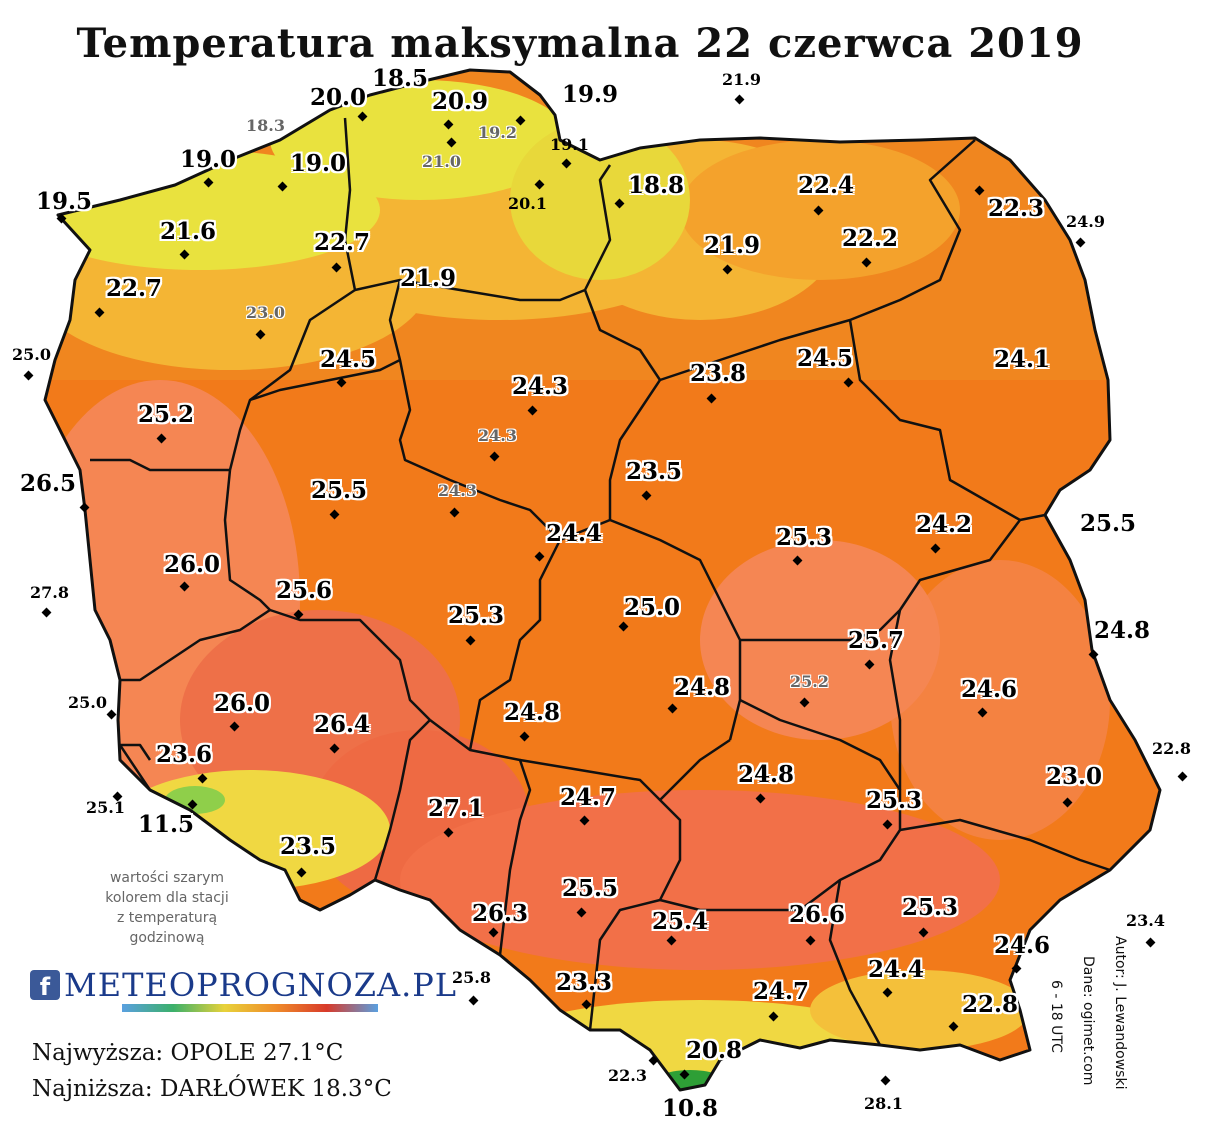 The height and width of the screenshot is (1136, 1208). What do you see at coordinates (1088, 1021) in the screenshot?
I see `credit-data-source: Dane: ogimet.com` at bounding box center [1088, 1021].